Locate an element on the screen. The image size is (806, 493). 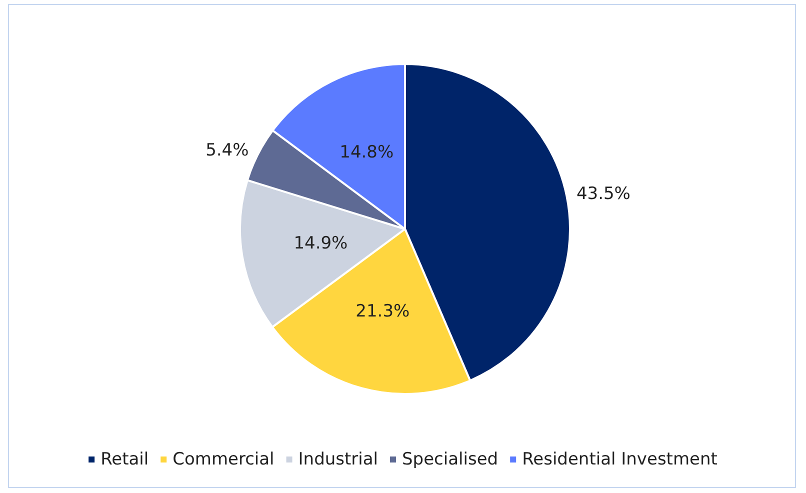
legend-label: Specialised is located at coordinates (450, 460).